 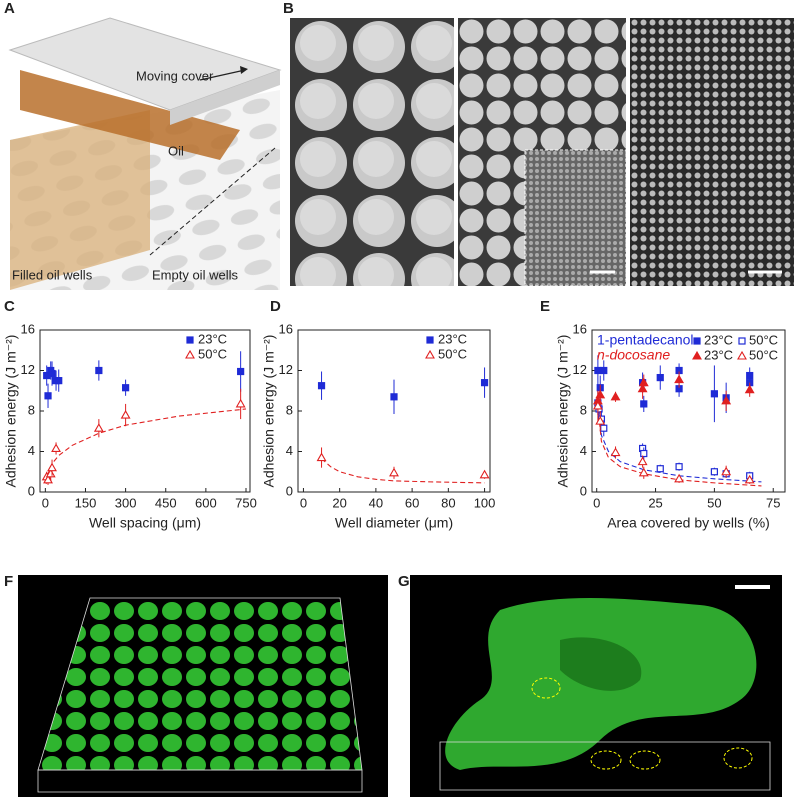 What do you see at coordinates (212, 201) in the screenshot?
I see `divider` at bounding box center [212, 201].